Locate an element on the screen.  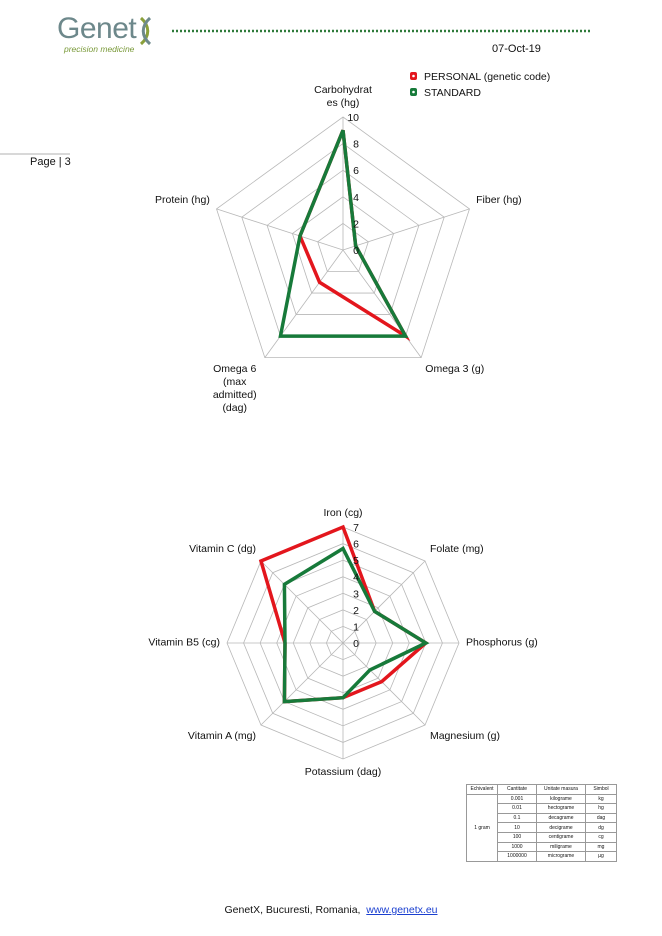
table-cell: 1000 is located at coordinates (517, 847).